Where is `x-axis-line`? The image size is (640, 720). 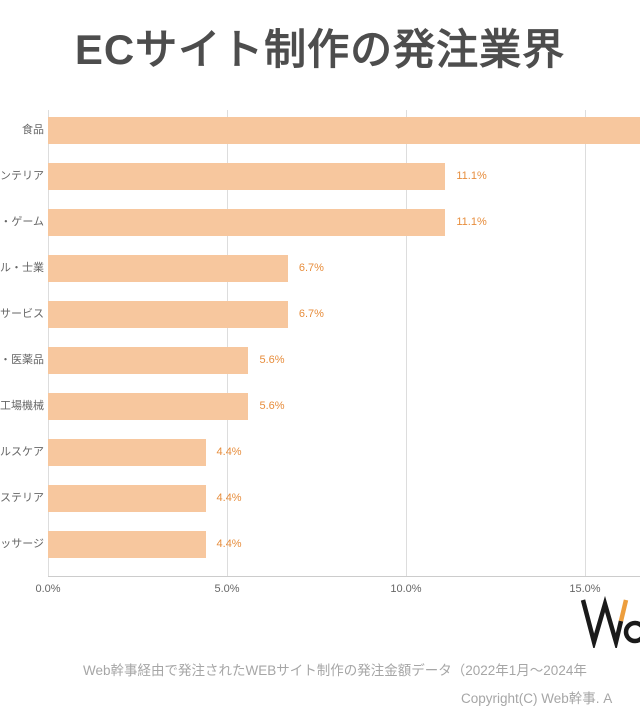
x-axis-line is located at coordinates (344, 576).